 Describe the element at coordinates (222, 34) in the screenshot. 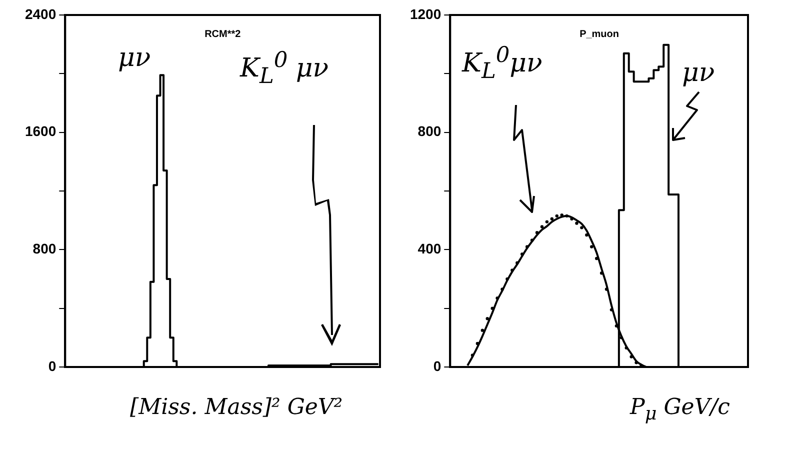

I see `text: RCM**2` at that location.